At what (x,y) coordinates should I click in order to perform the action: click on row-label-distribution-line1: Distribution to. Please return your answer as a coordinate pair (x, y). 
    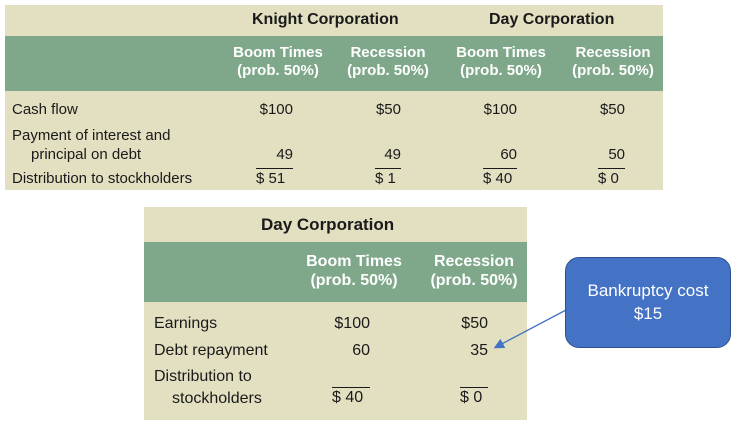
    Looking at the image, I should click on (203, 376).